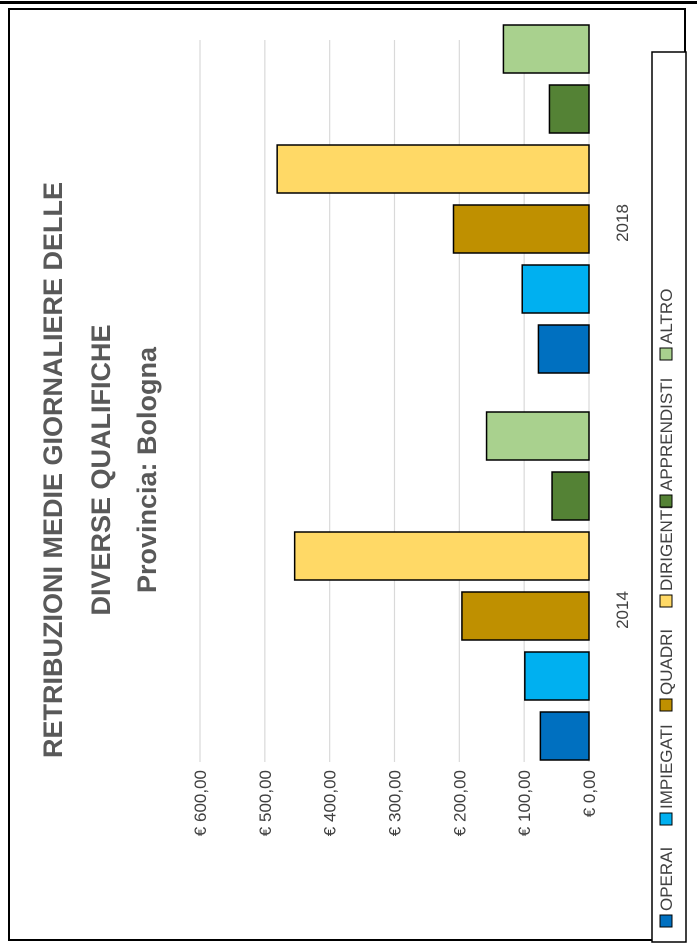 The height and width of the screenshot is (951, 697). I want to click on bar-dirigenti-2014, so click(441, 556).